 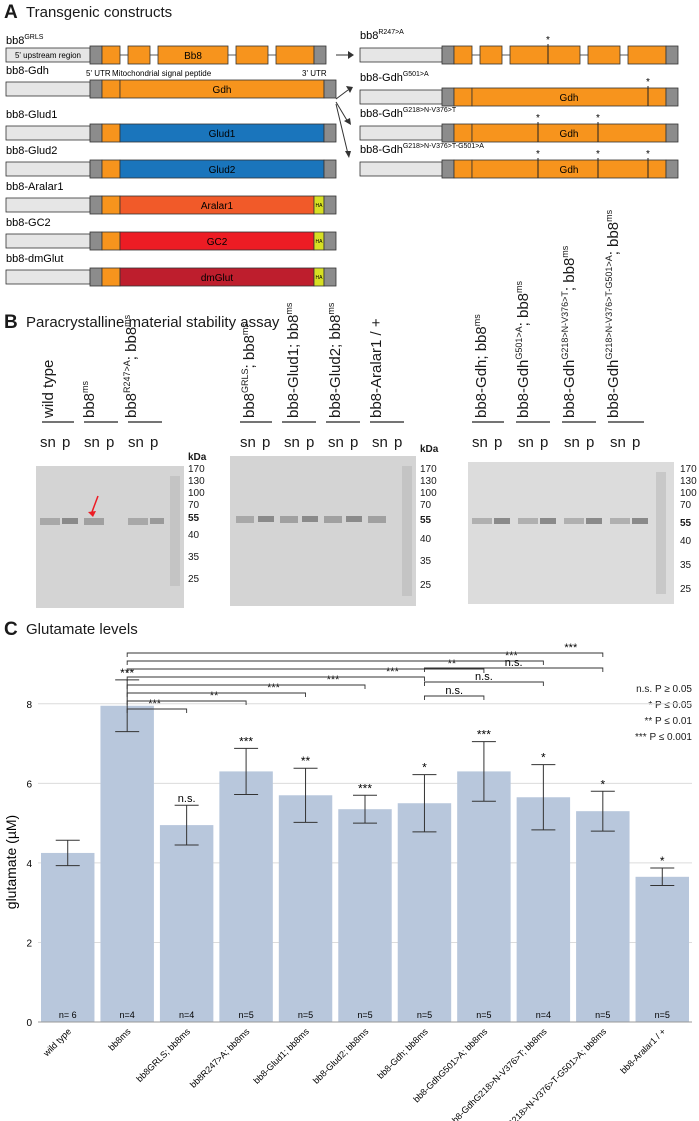 What do you see at coordinates (376, 368) in the screenshot?
I see `gel2-lane-aralar1: bb8-Aralar1 / +` at bounding box center [376, 368].